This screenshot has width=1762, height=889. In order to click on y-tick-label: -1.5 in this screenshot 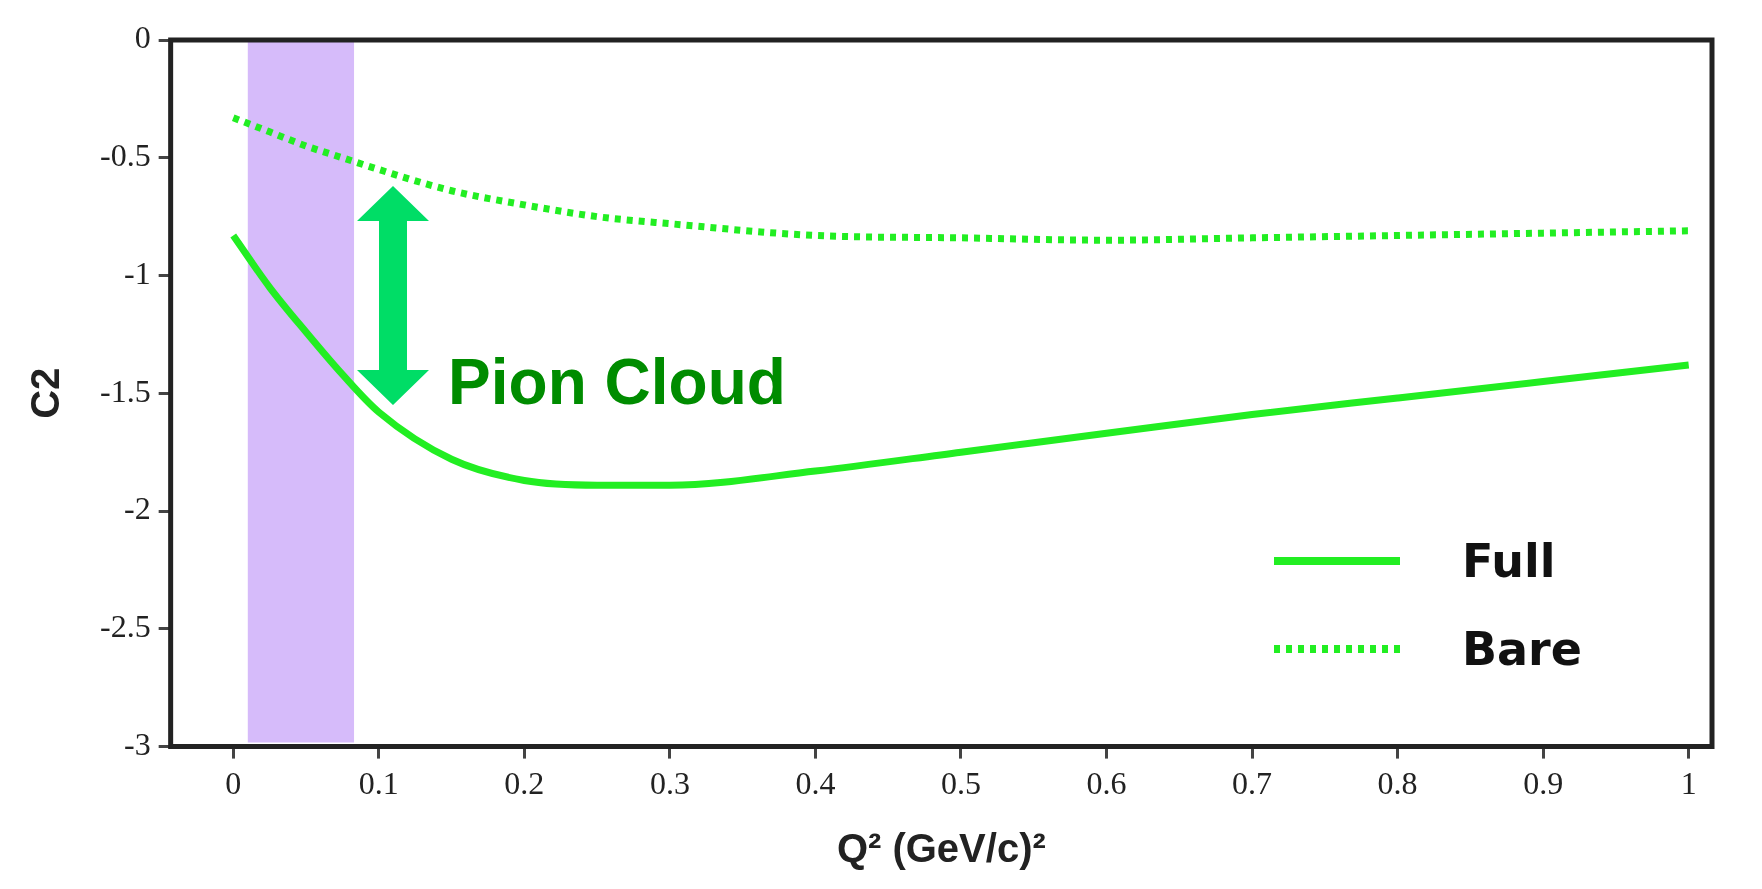, I will do `click(125, 390)`.